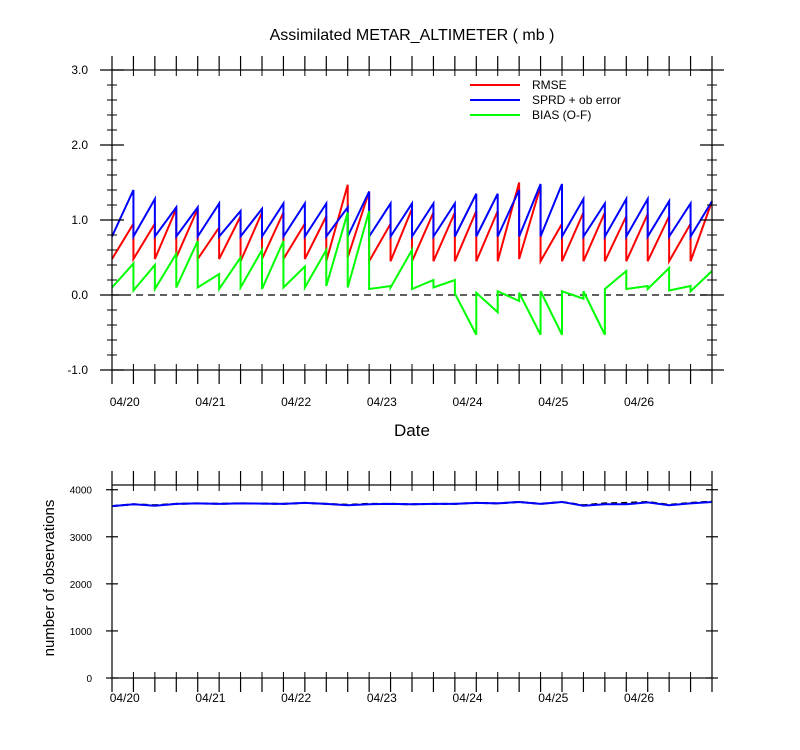 Image resolution: width=800 pixels, height=750 pixels. Describe the element at coordinates (576, 100) in the screenshot. I see `legend-label-sprd-ob-error: SPRD + ob error` at that location.